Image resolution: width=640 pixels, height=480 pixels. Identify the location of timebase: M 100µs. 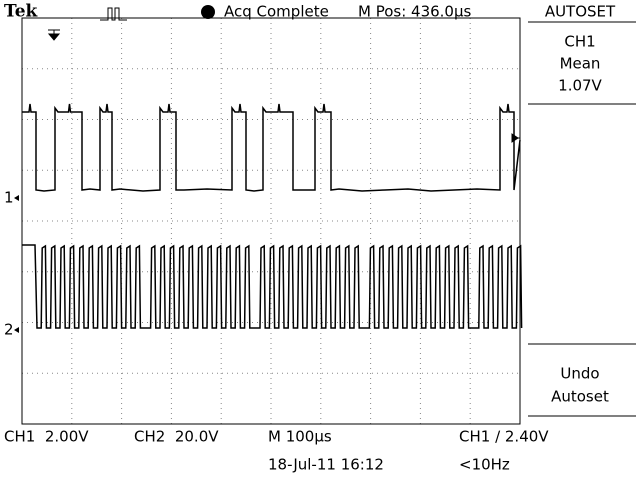
(300, 437).